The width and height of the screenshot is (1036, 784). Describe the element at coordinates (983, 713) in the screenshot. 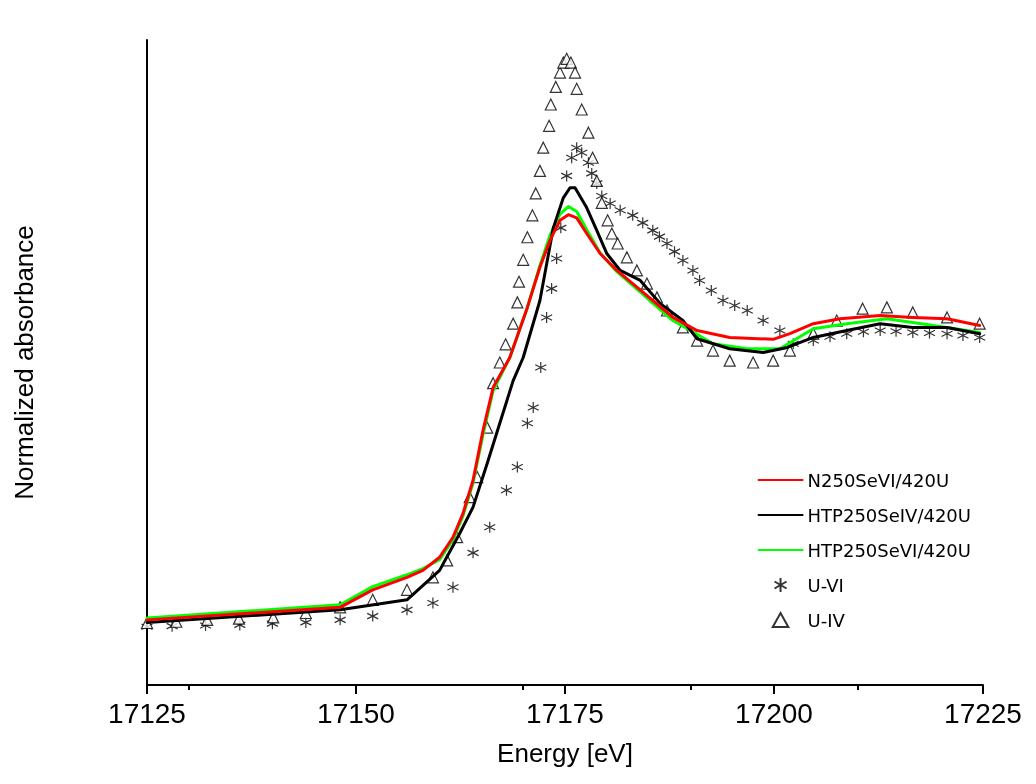

I see `x-tick-label: 17225` at that location.